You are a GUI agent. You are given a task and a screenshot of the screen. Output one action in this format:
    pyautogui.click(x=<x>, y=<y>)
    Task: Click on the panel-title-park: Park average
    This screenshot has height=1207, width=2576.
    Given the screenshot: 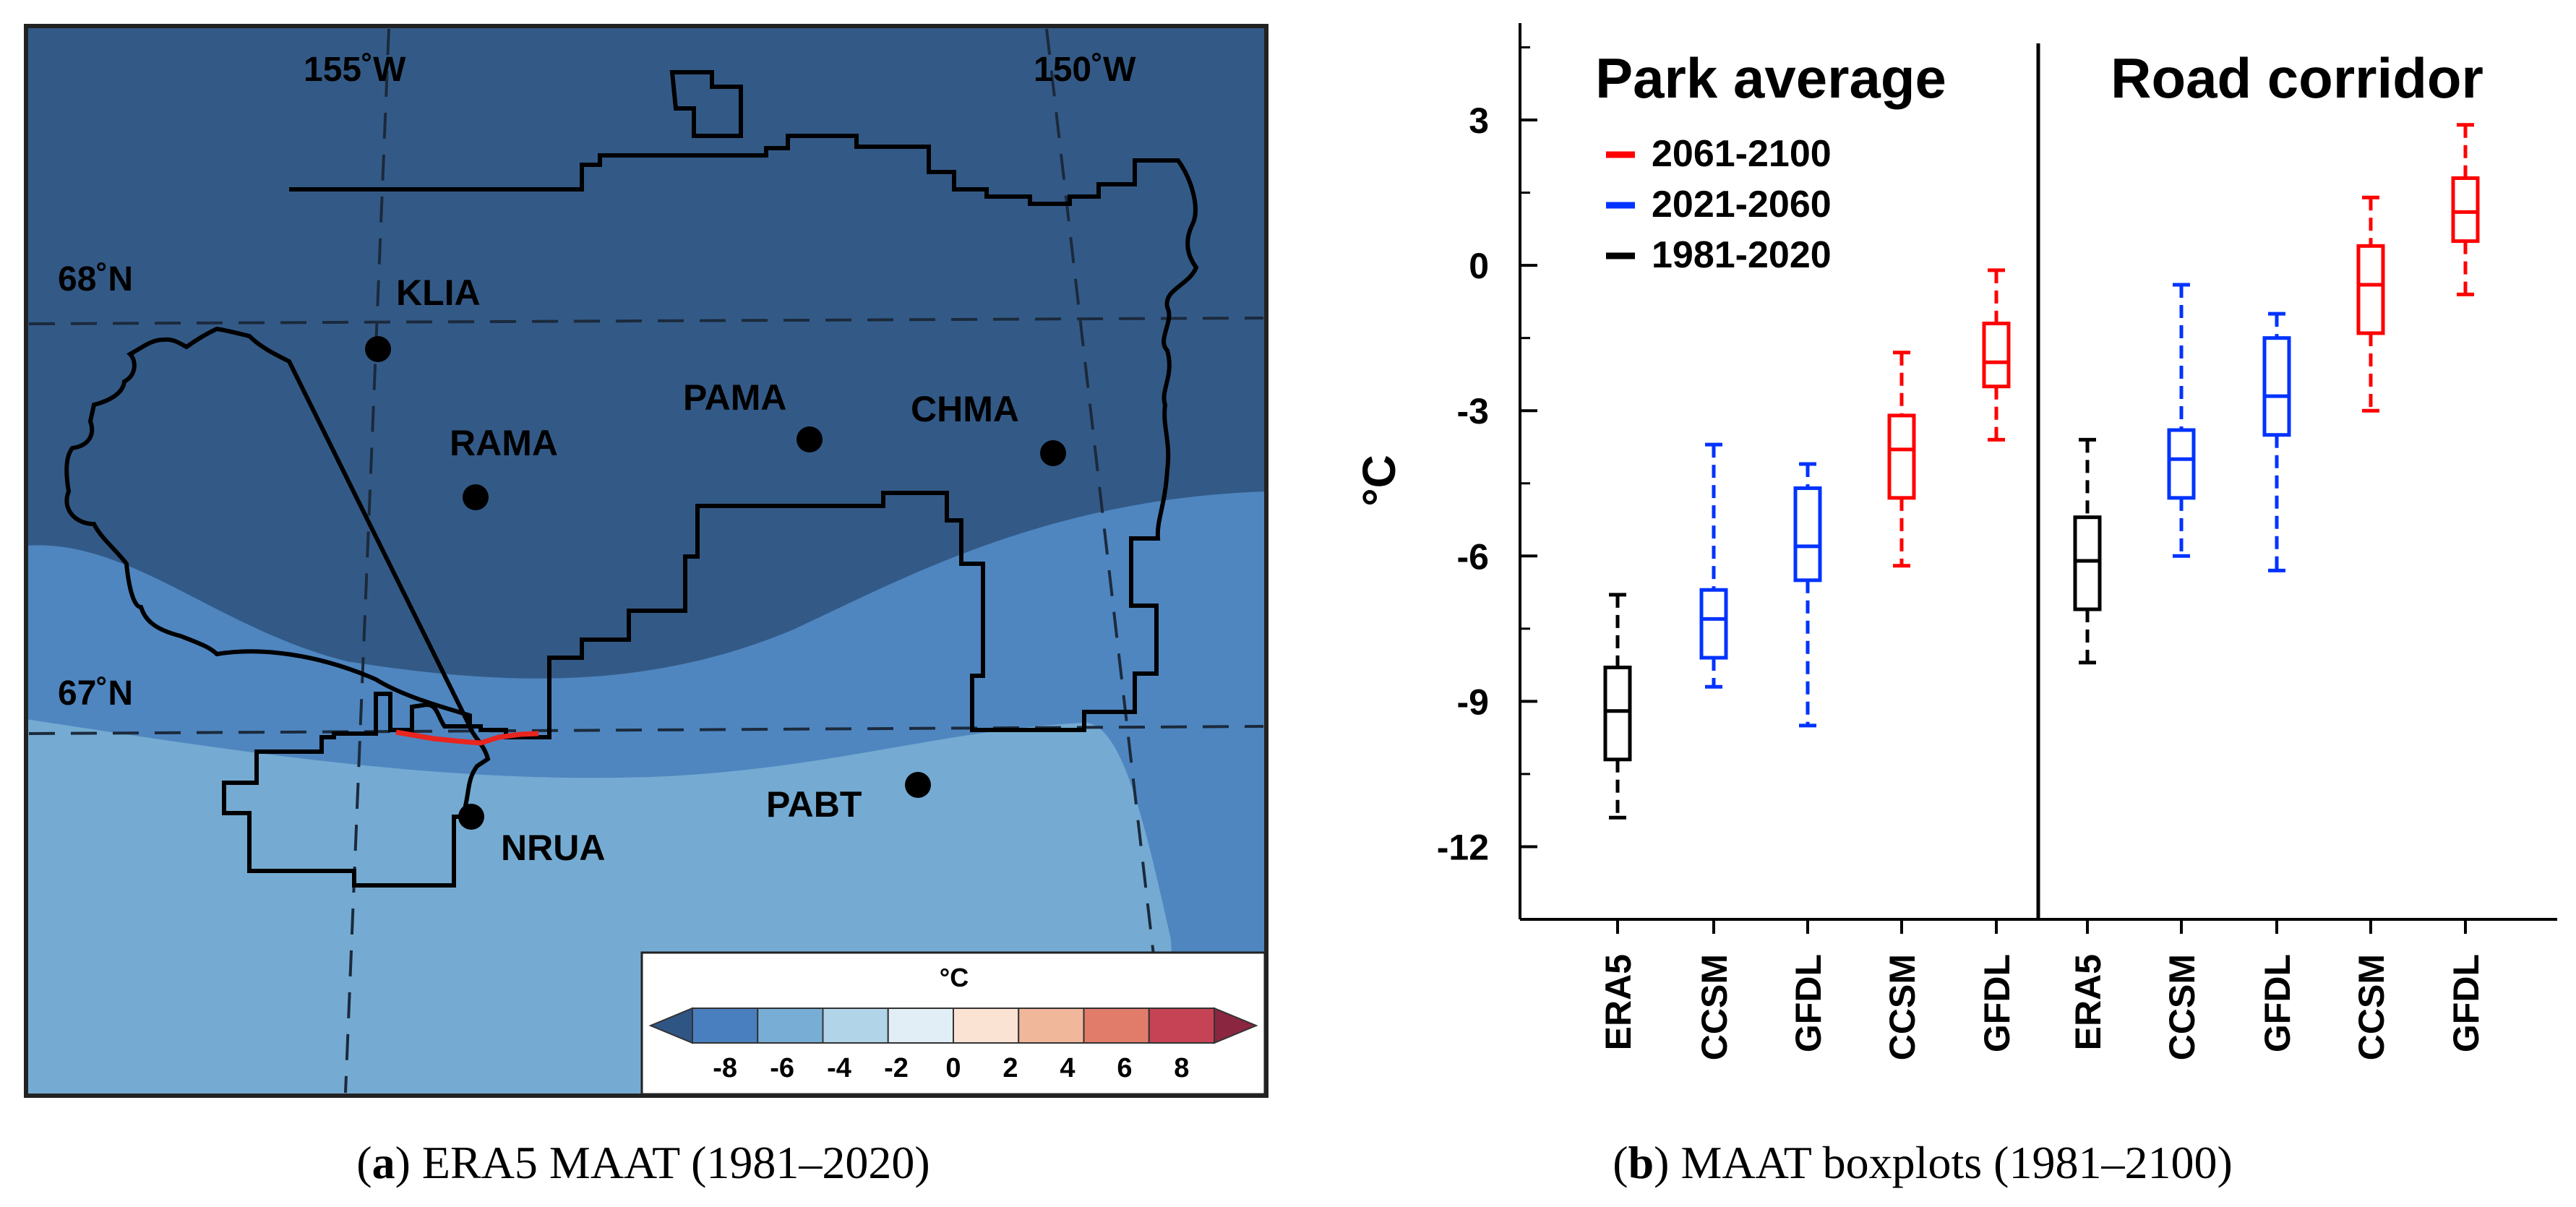 What is the action you would take?
    pyautogui.click(x=1771, y=78)
    